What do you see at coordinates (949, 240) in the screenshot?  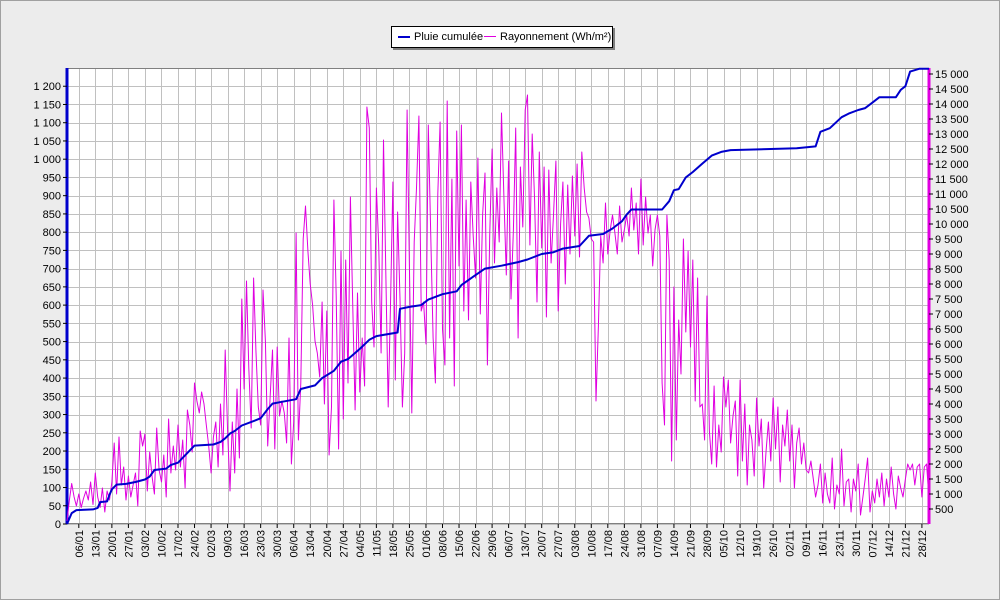 I see `right-tick-label: 9 500` at bounding box center [949, 240].